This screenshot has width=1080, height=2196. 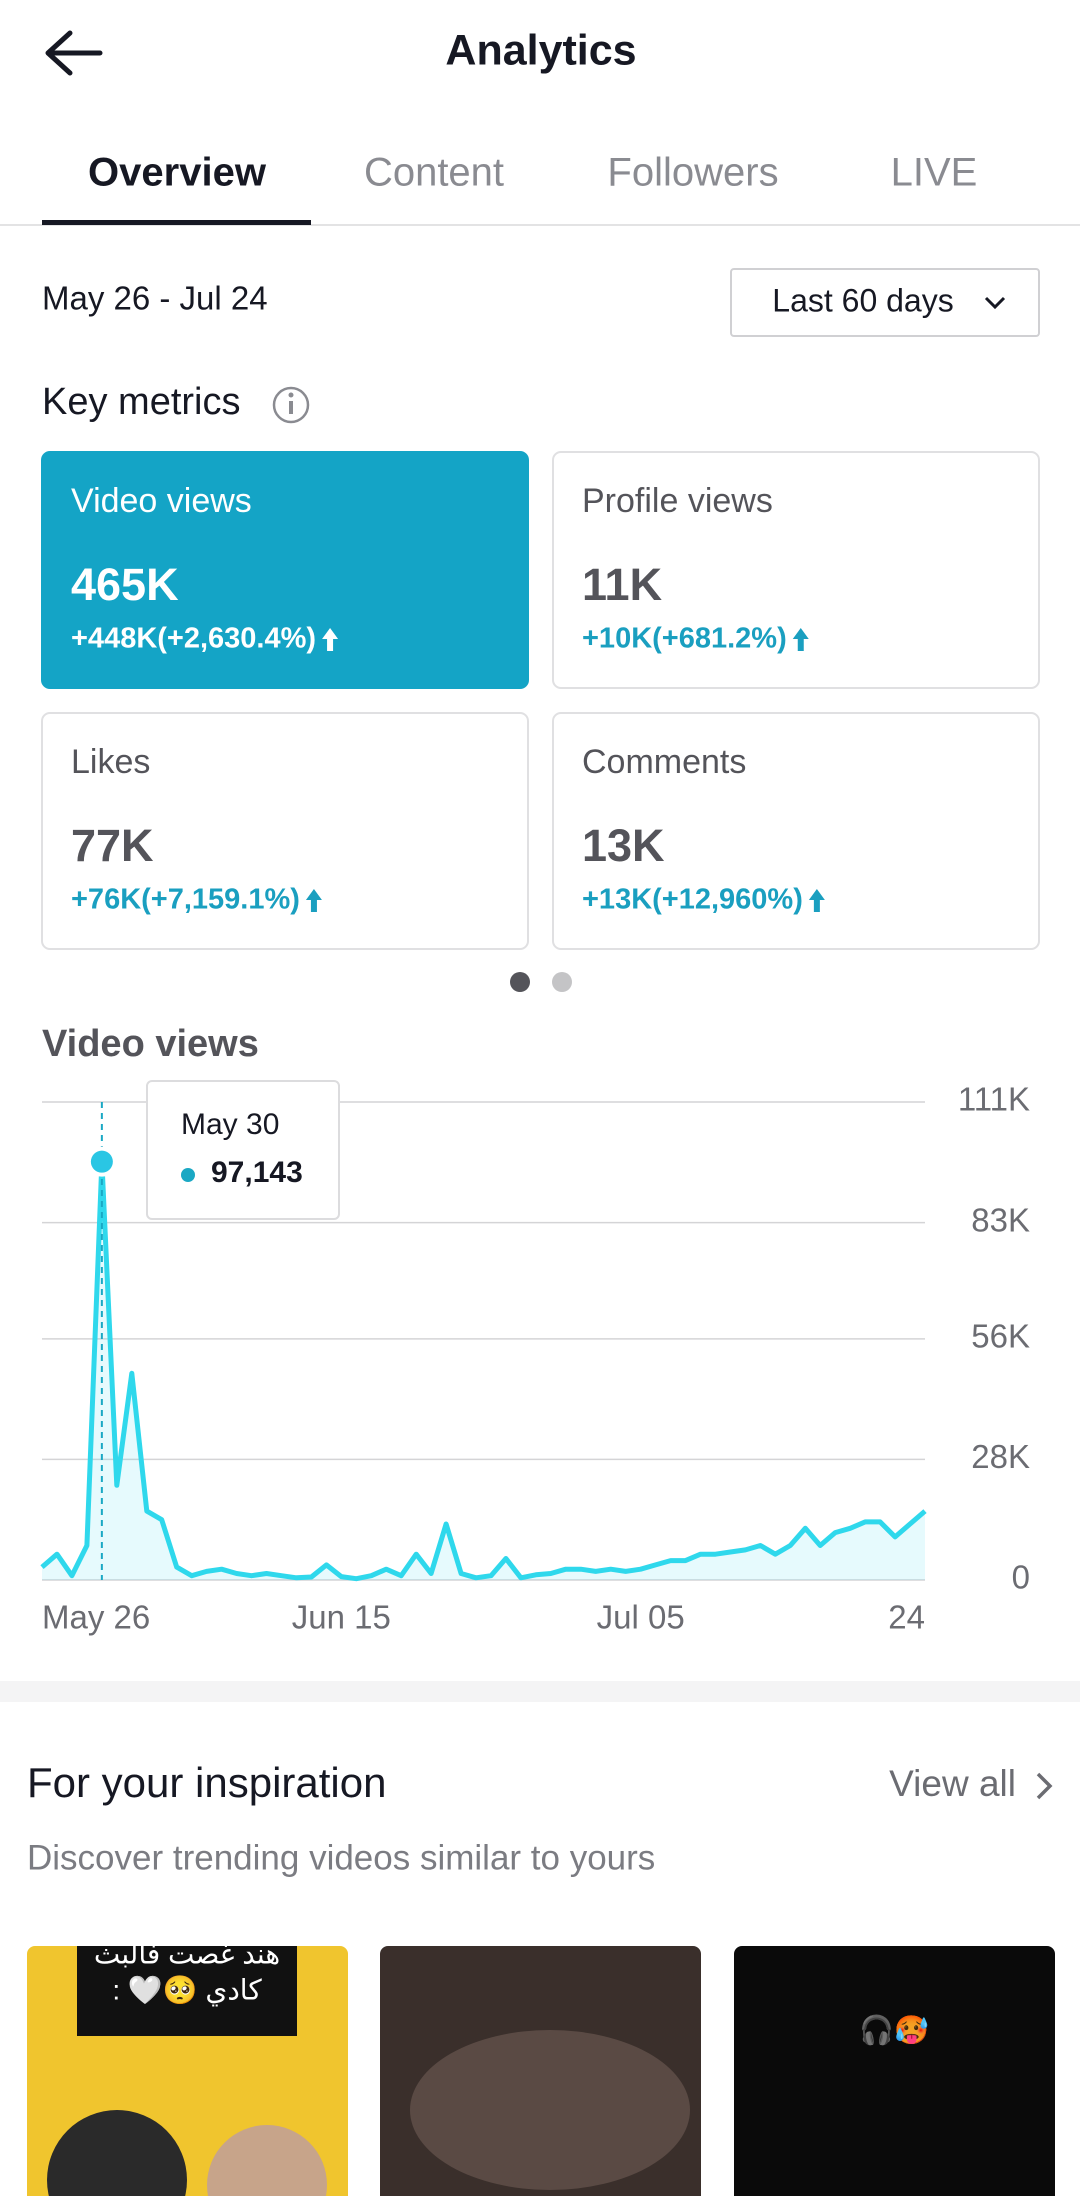 I want to click on section-separator, so click(x=540, y=1691).